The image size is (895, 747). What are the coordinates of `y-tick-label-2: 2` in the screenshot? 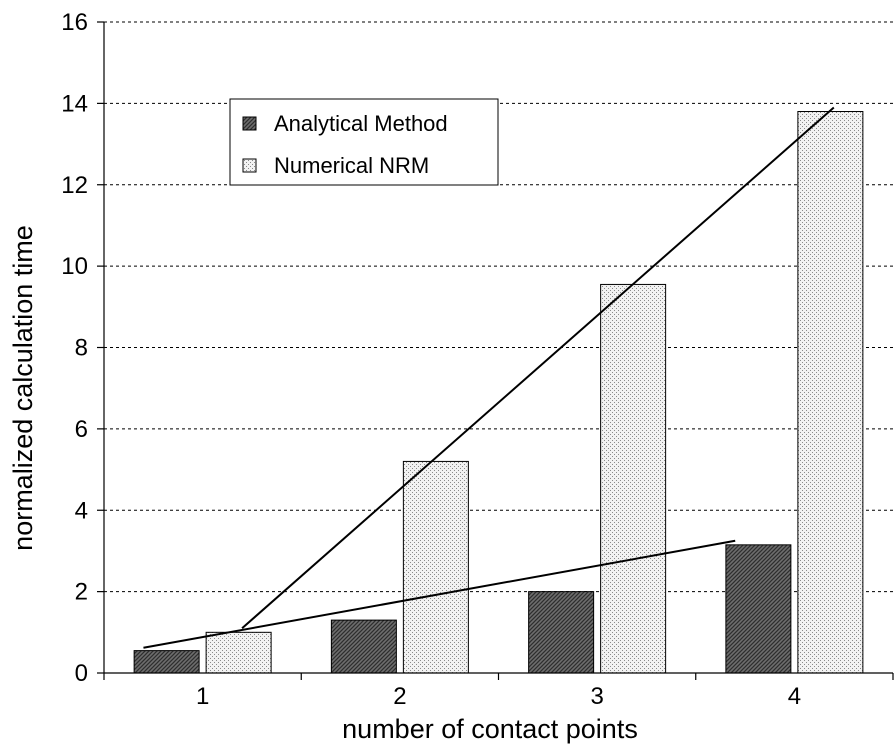 It's located at (81, 592).